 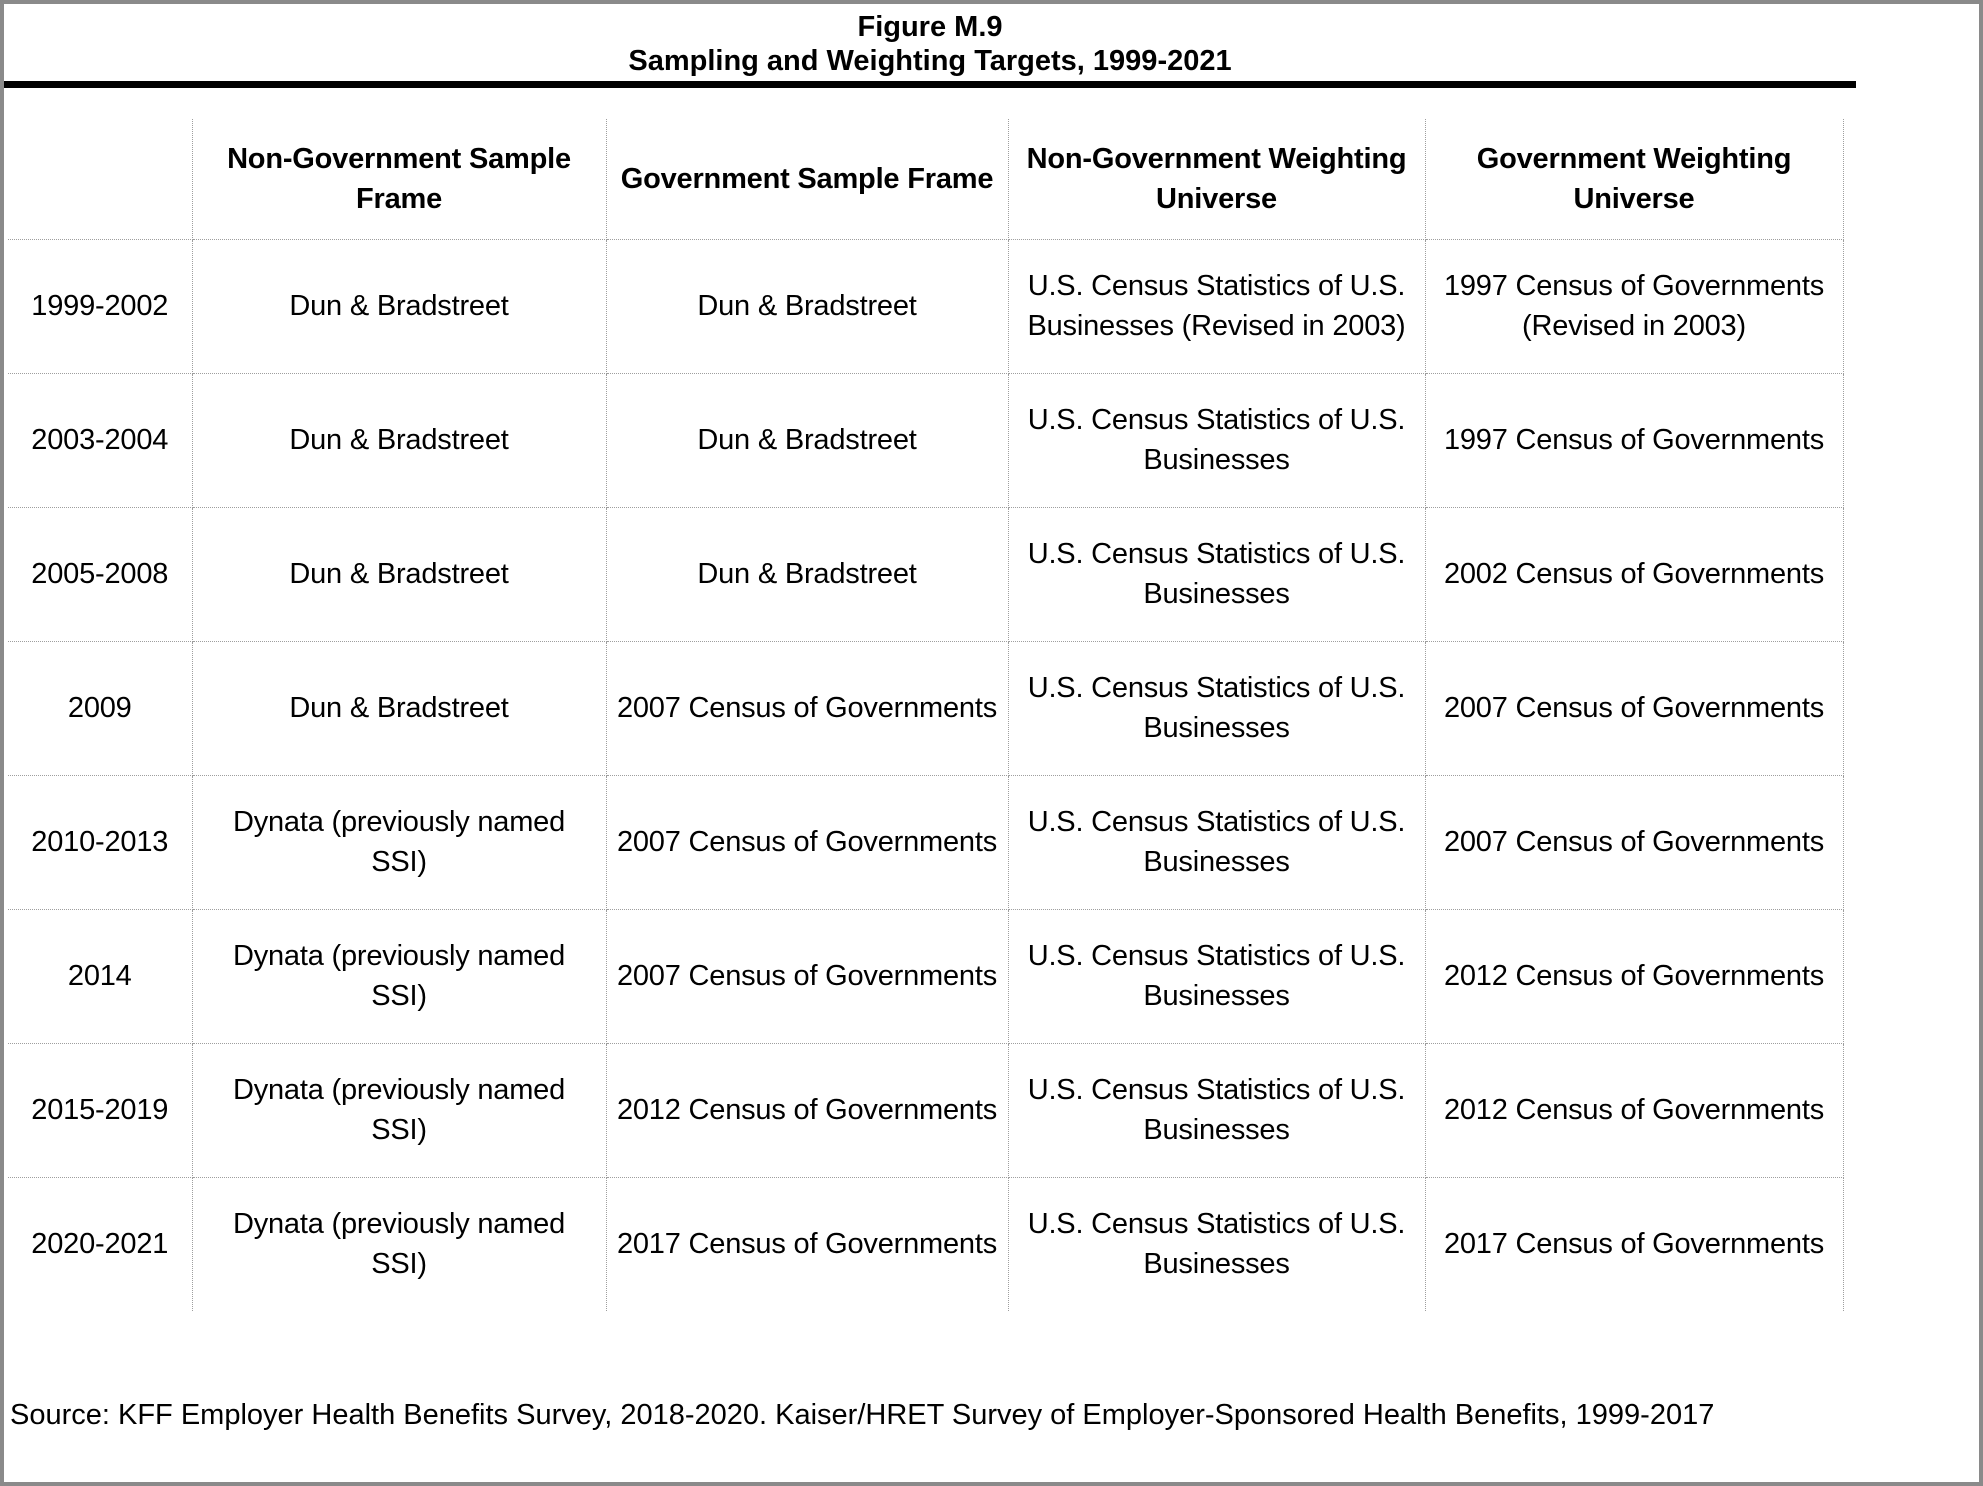 What do you see at coordinates (1217, 179) in the screenshot?
I see `col-header-non-gov-weighting-universe: Non-Government Weighting Universe` at bounding box center [1217, 179].